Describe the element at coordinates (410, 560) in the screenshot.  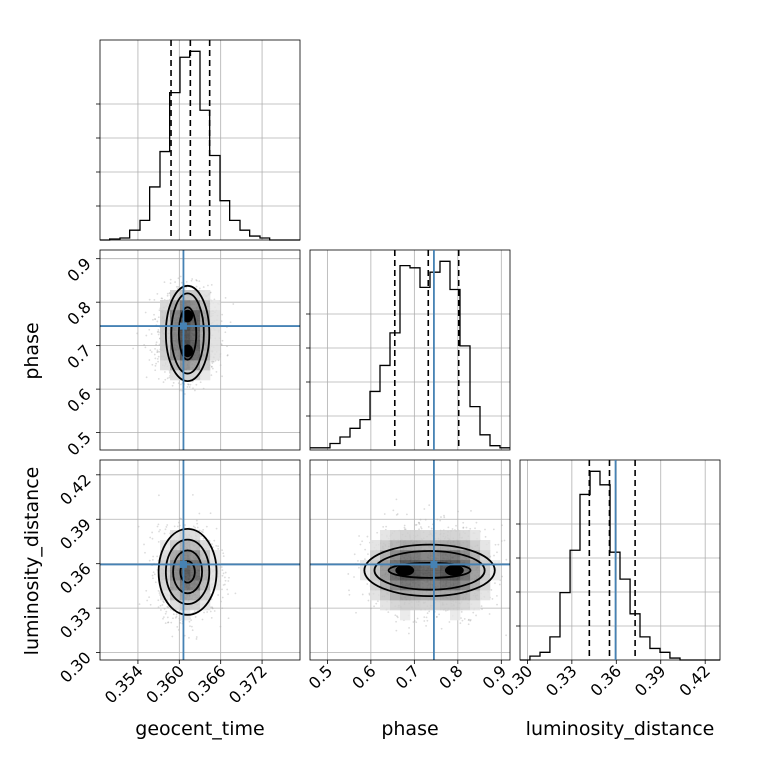
I see `frame-panel-phase-luminosity-distance` at that location.